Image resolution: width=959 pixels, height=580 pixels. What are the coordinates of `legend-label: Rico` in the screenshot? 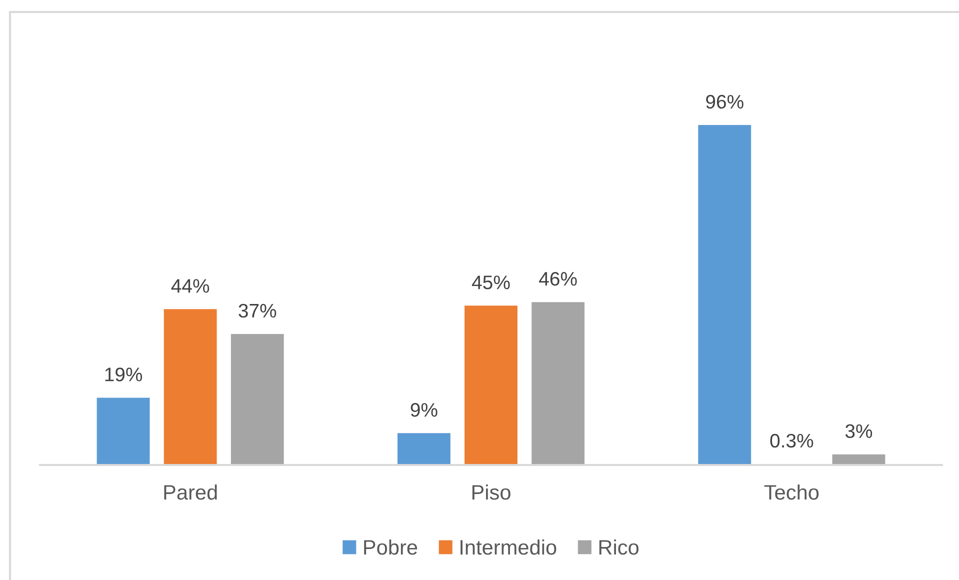 It's located at (618, 547).